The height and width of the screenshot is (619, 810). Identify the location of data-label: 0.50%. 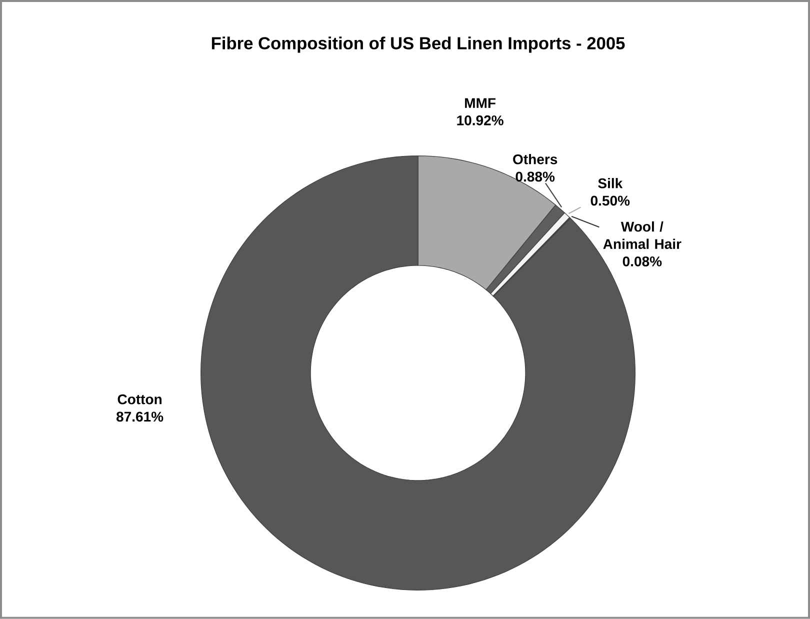
(610, 201).